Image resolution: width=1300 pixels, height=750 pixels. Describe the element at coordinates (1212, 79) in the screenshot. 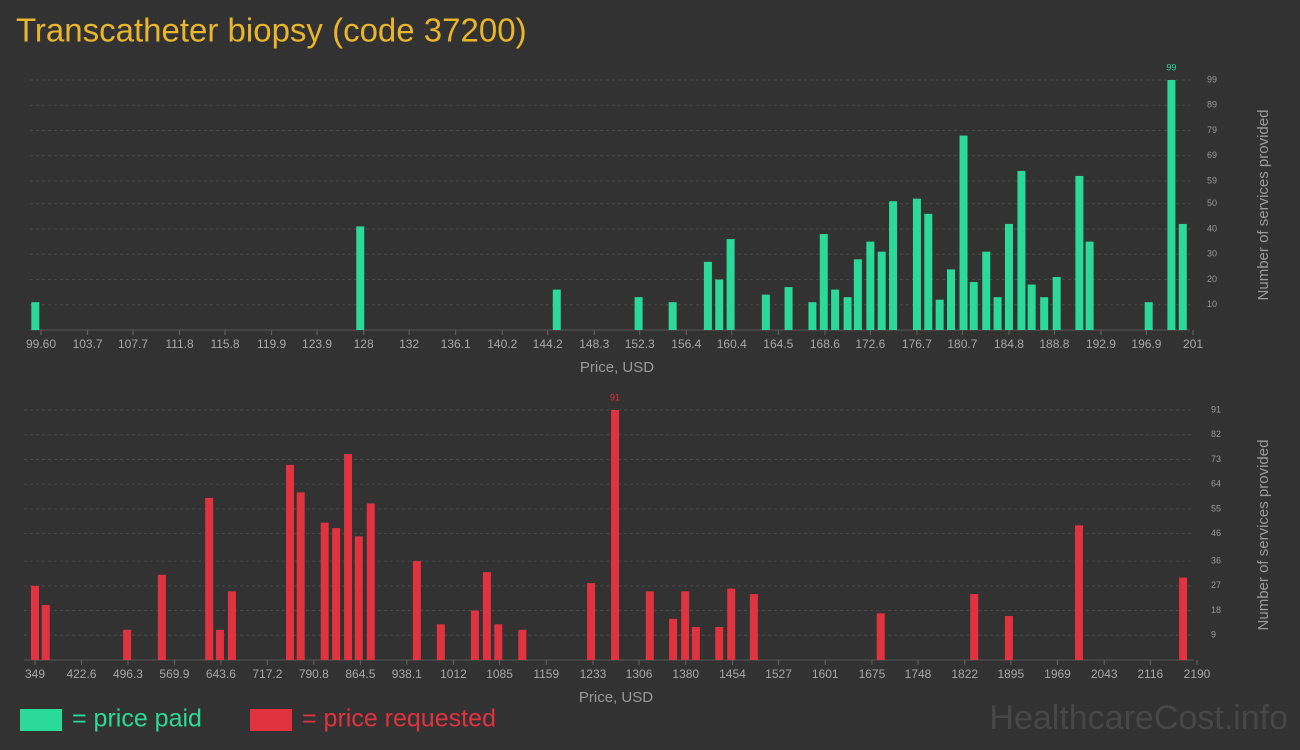

I see `y-tick-label: 99` at that location.